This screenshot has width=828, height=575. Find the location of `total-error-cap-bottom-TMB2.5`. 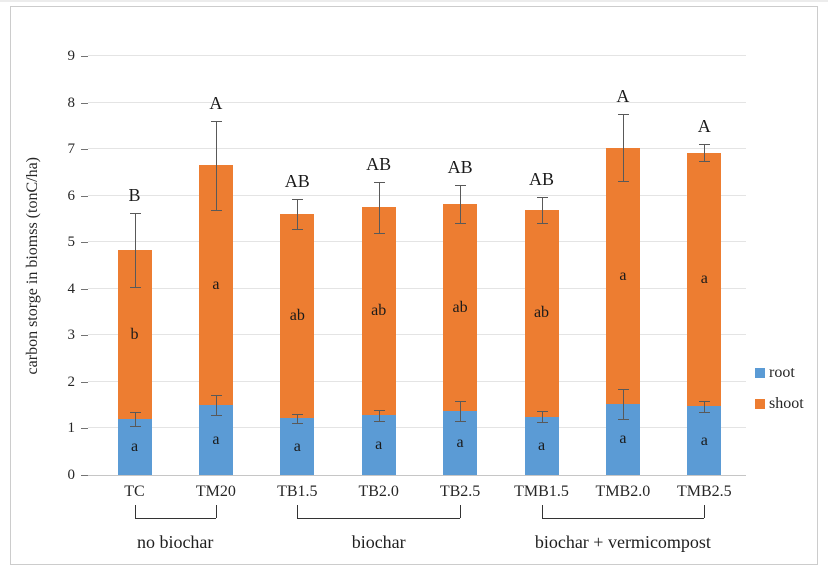

total-error-cap-bottom-TMB2.5 is located at coordinates (705, 162).